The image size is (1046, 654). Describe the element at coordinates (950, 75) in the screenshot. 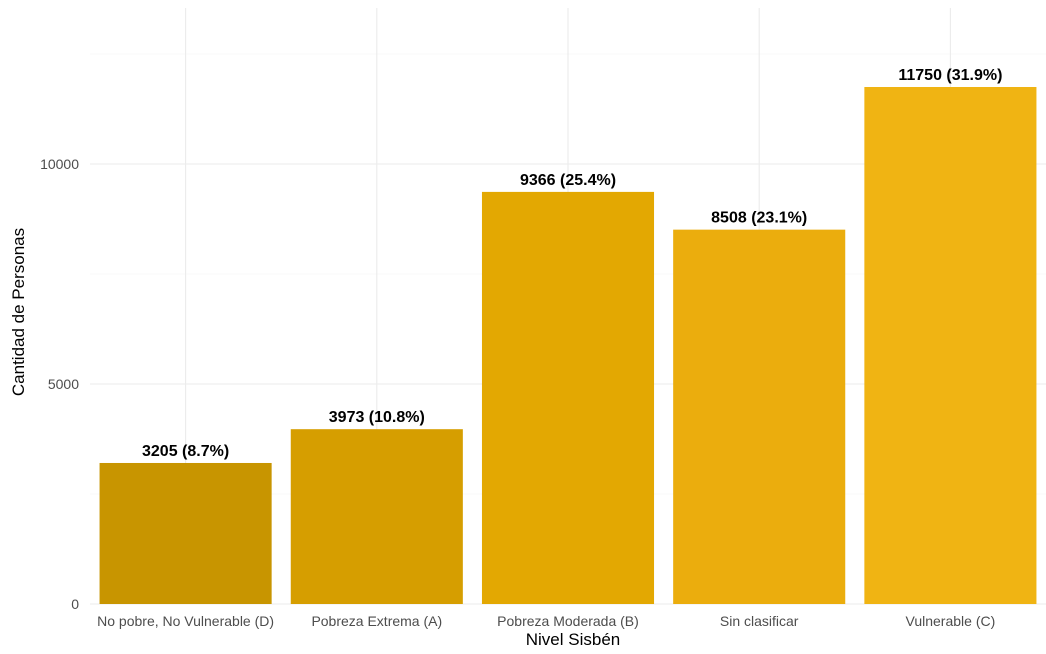

I see `bar-value-label: 11750 (31.9%)` at that location.